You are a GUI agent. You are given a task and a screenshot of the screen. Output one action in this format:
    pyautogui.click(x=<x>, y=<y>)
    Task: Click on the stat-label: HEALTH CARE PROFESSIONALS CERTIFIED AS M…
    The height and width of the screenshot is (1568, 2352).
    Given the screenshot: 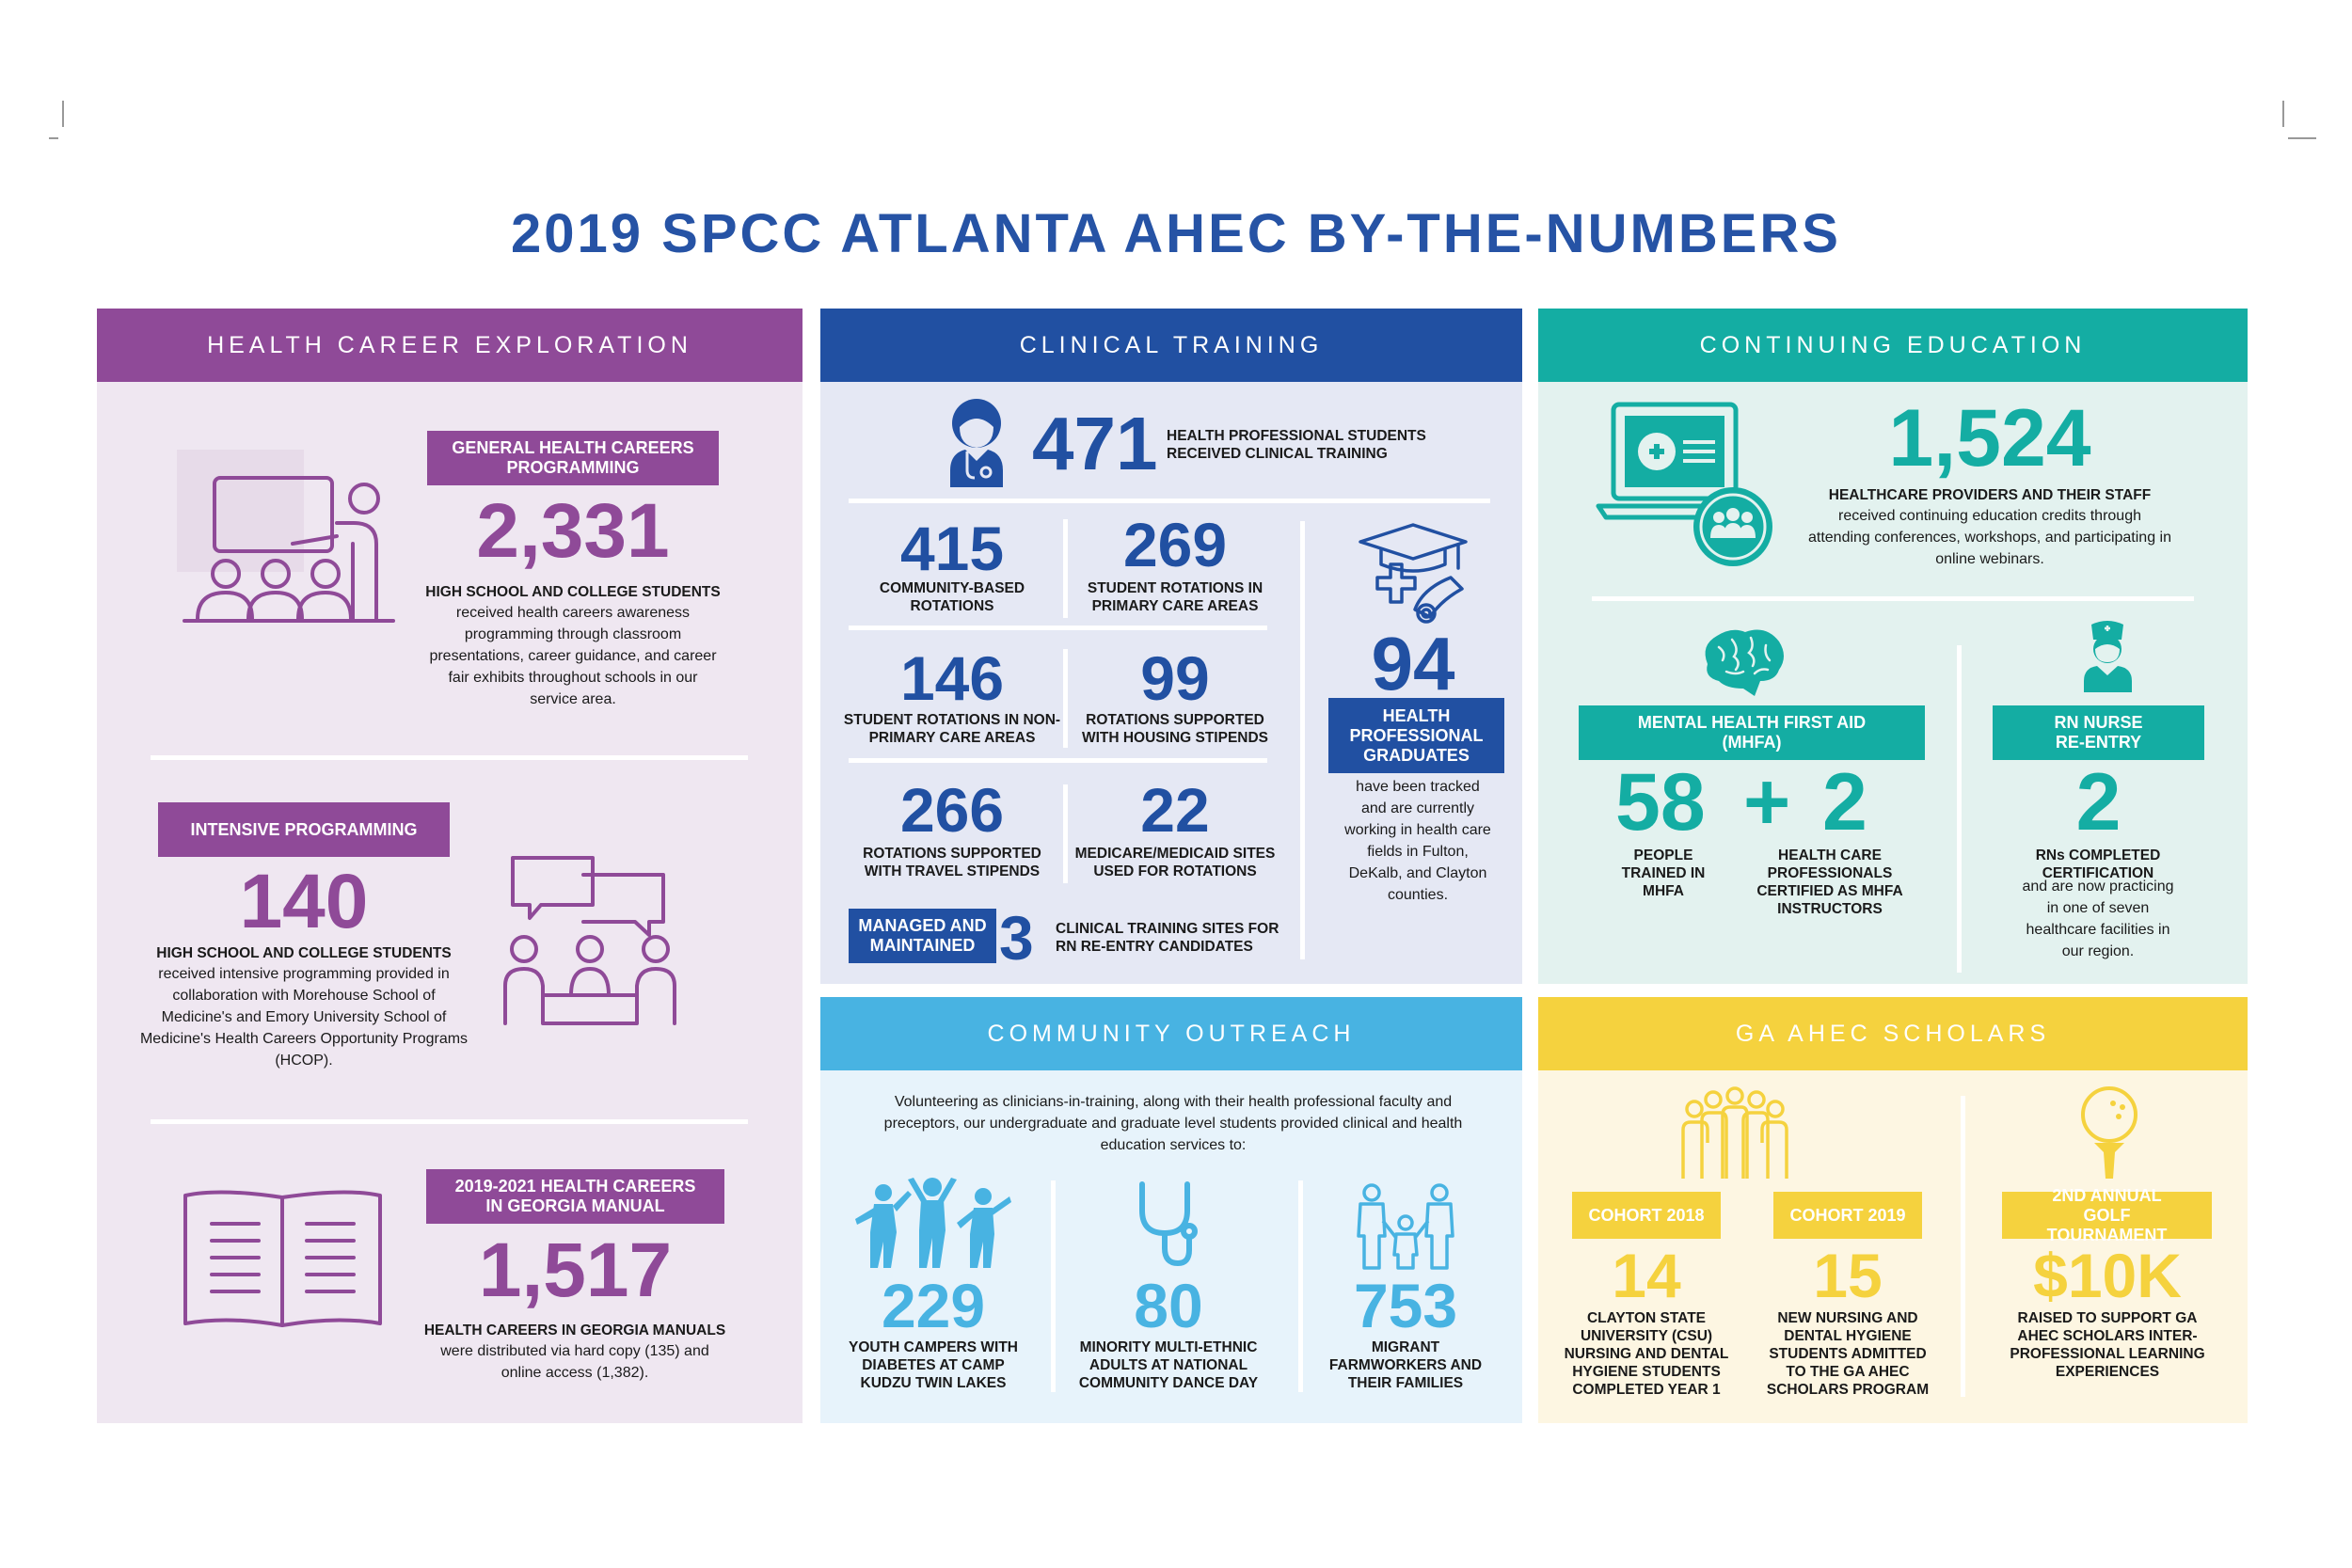 What is the action you would take?
    pyautogui.click(x=1829, y=882)
    